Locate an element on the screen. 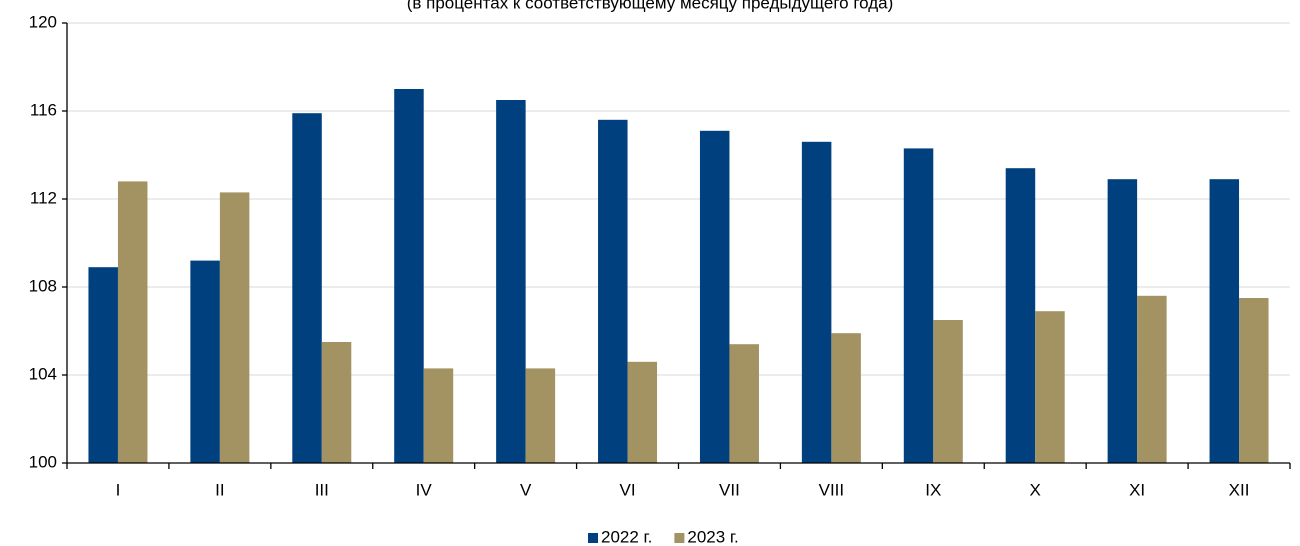 Image resolution: width=1300 pixels, height=546 pixels. x-tick-label: IV is located at coordinates (424, 489).